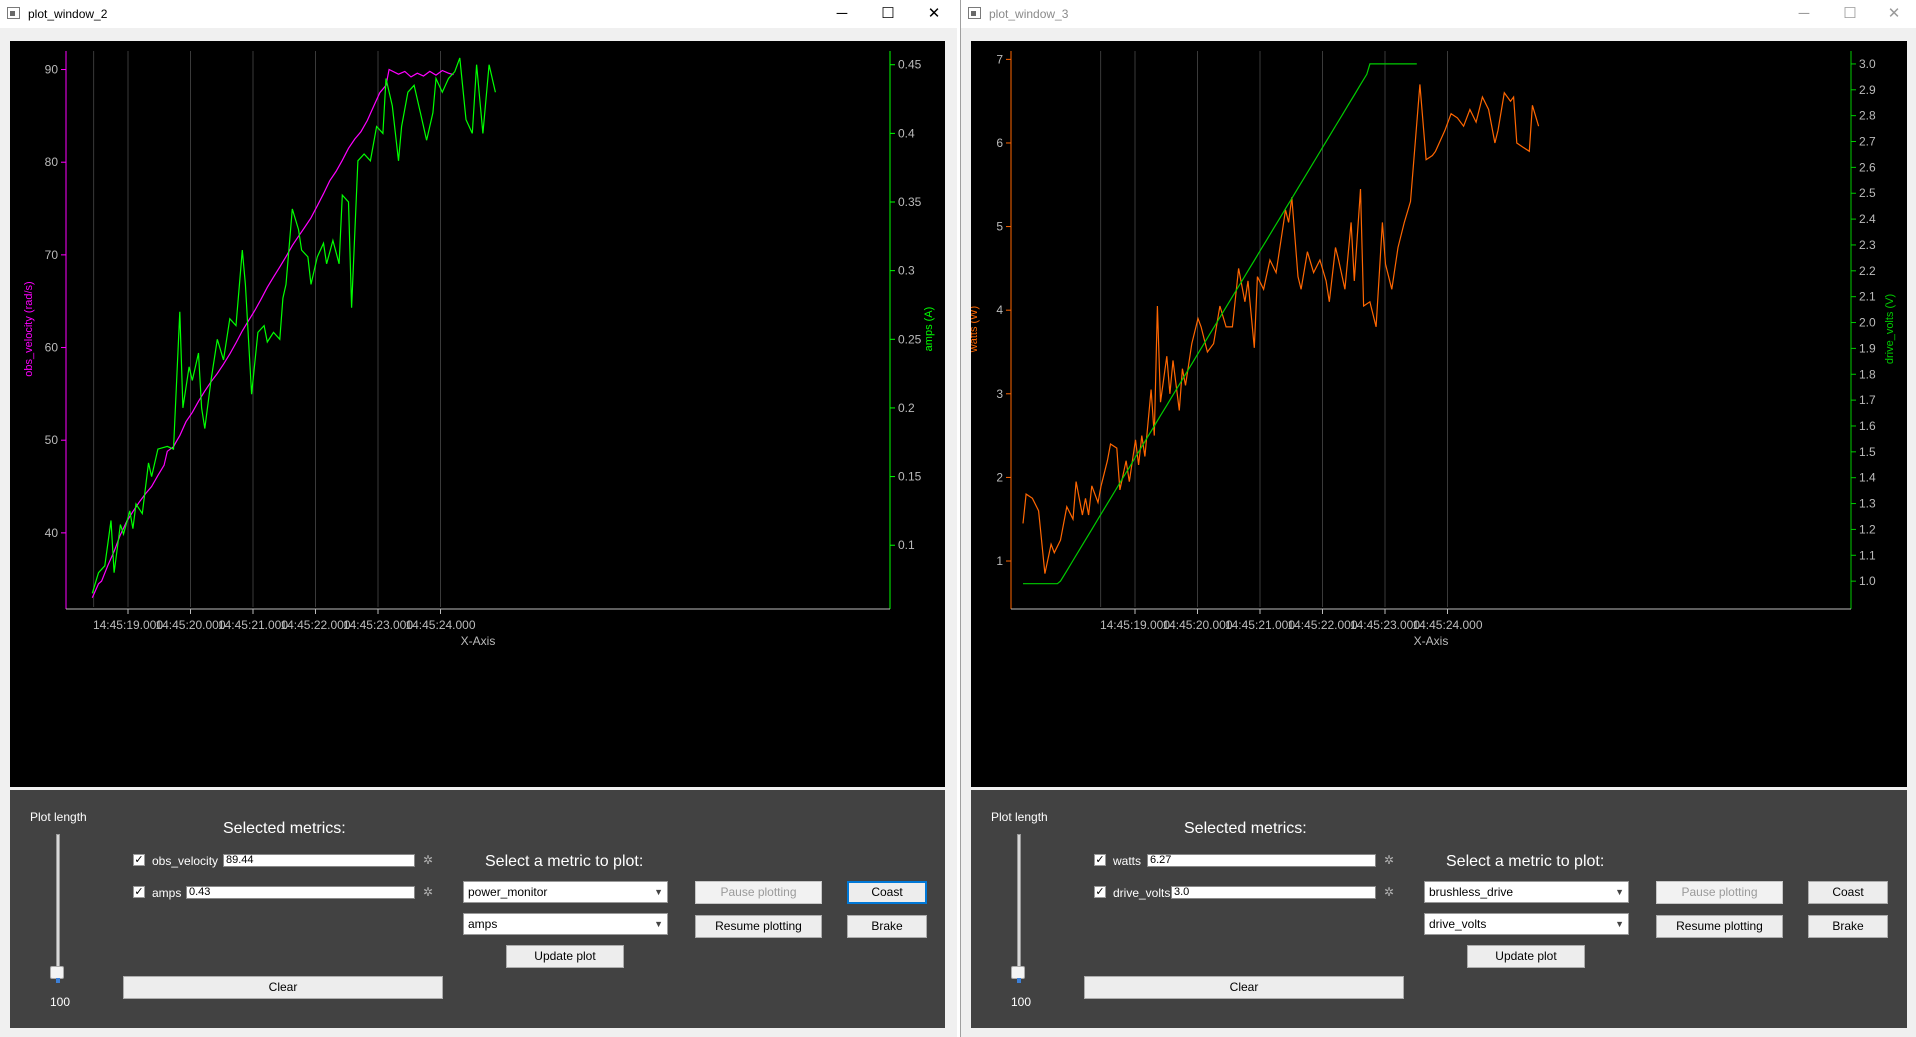  Describe the element at coordinates (999, 227) in the screenshot. I see `y-left-tick-label: 5` at that location.